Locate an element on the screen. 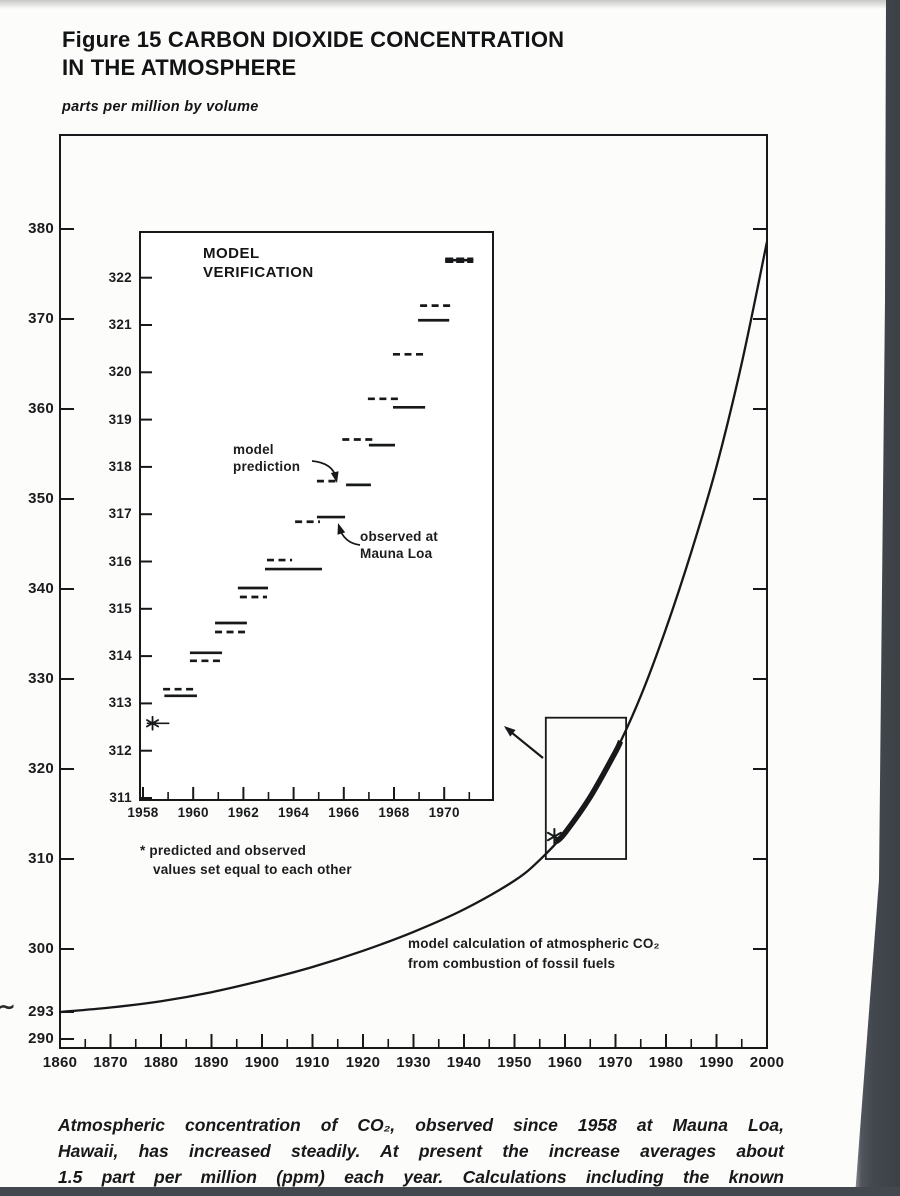 The width and height of the screenshot is (900, 1196). inset-y-tick-label-312: 312 is located at coordinates (120, 750).